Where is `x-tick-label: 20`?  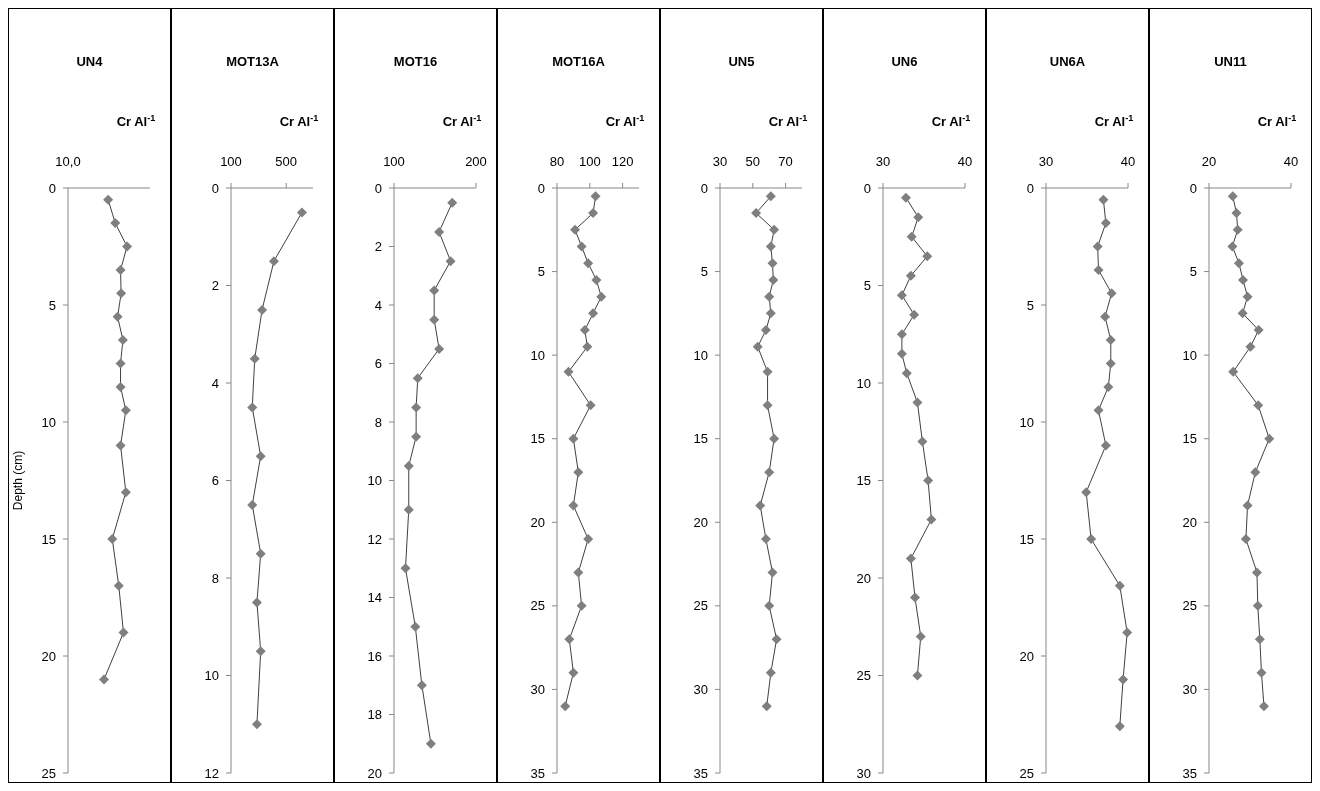 x-tick-label: 20 is located at coordinates (1209, 161).